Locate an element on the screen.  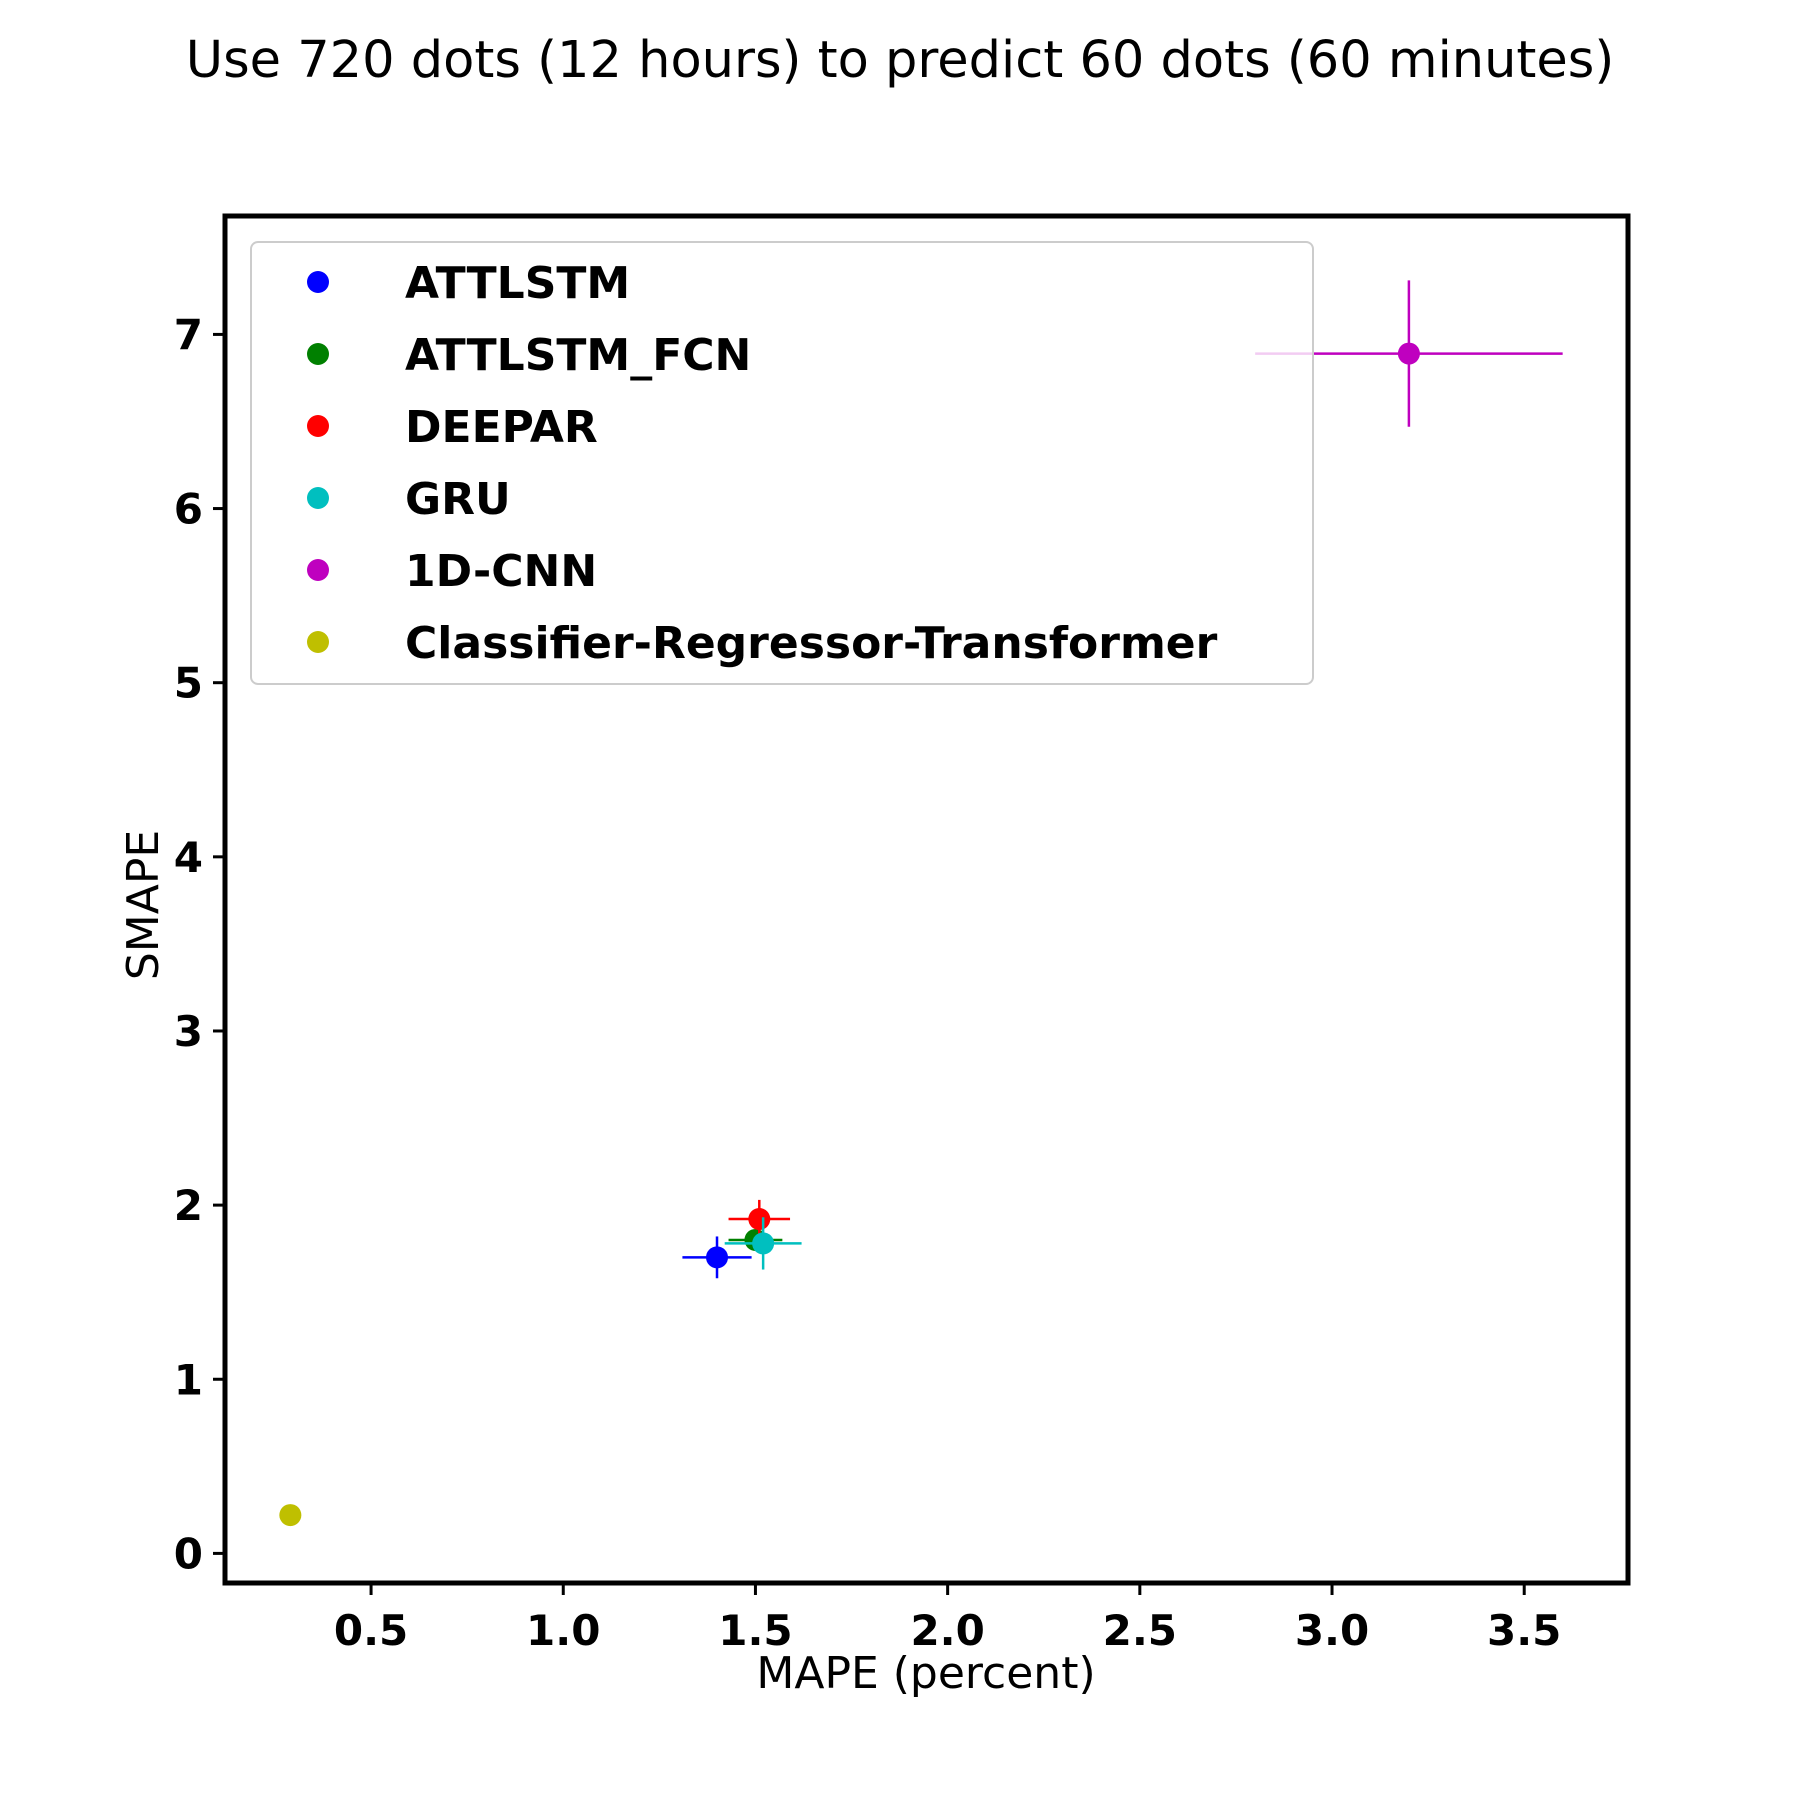
y-axis-label: SMAPE is located at coordinates (143, 905).